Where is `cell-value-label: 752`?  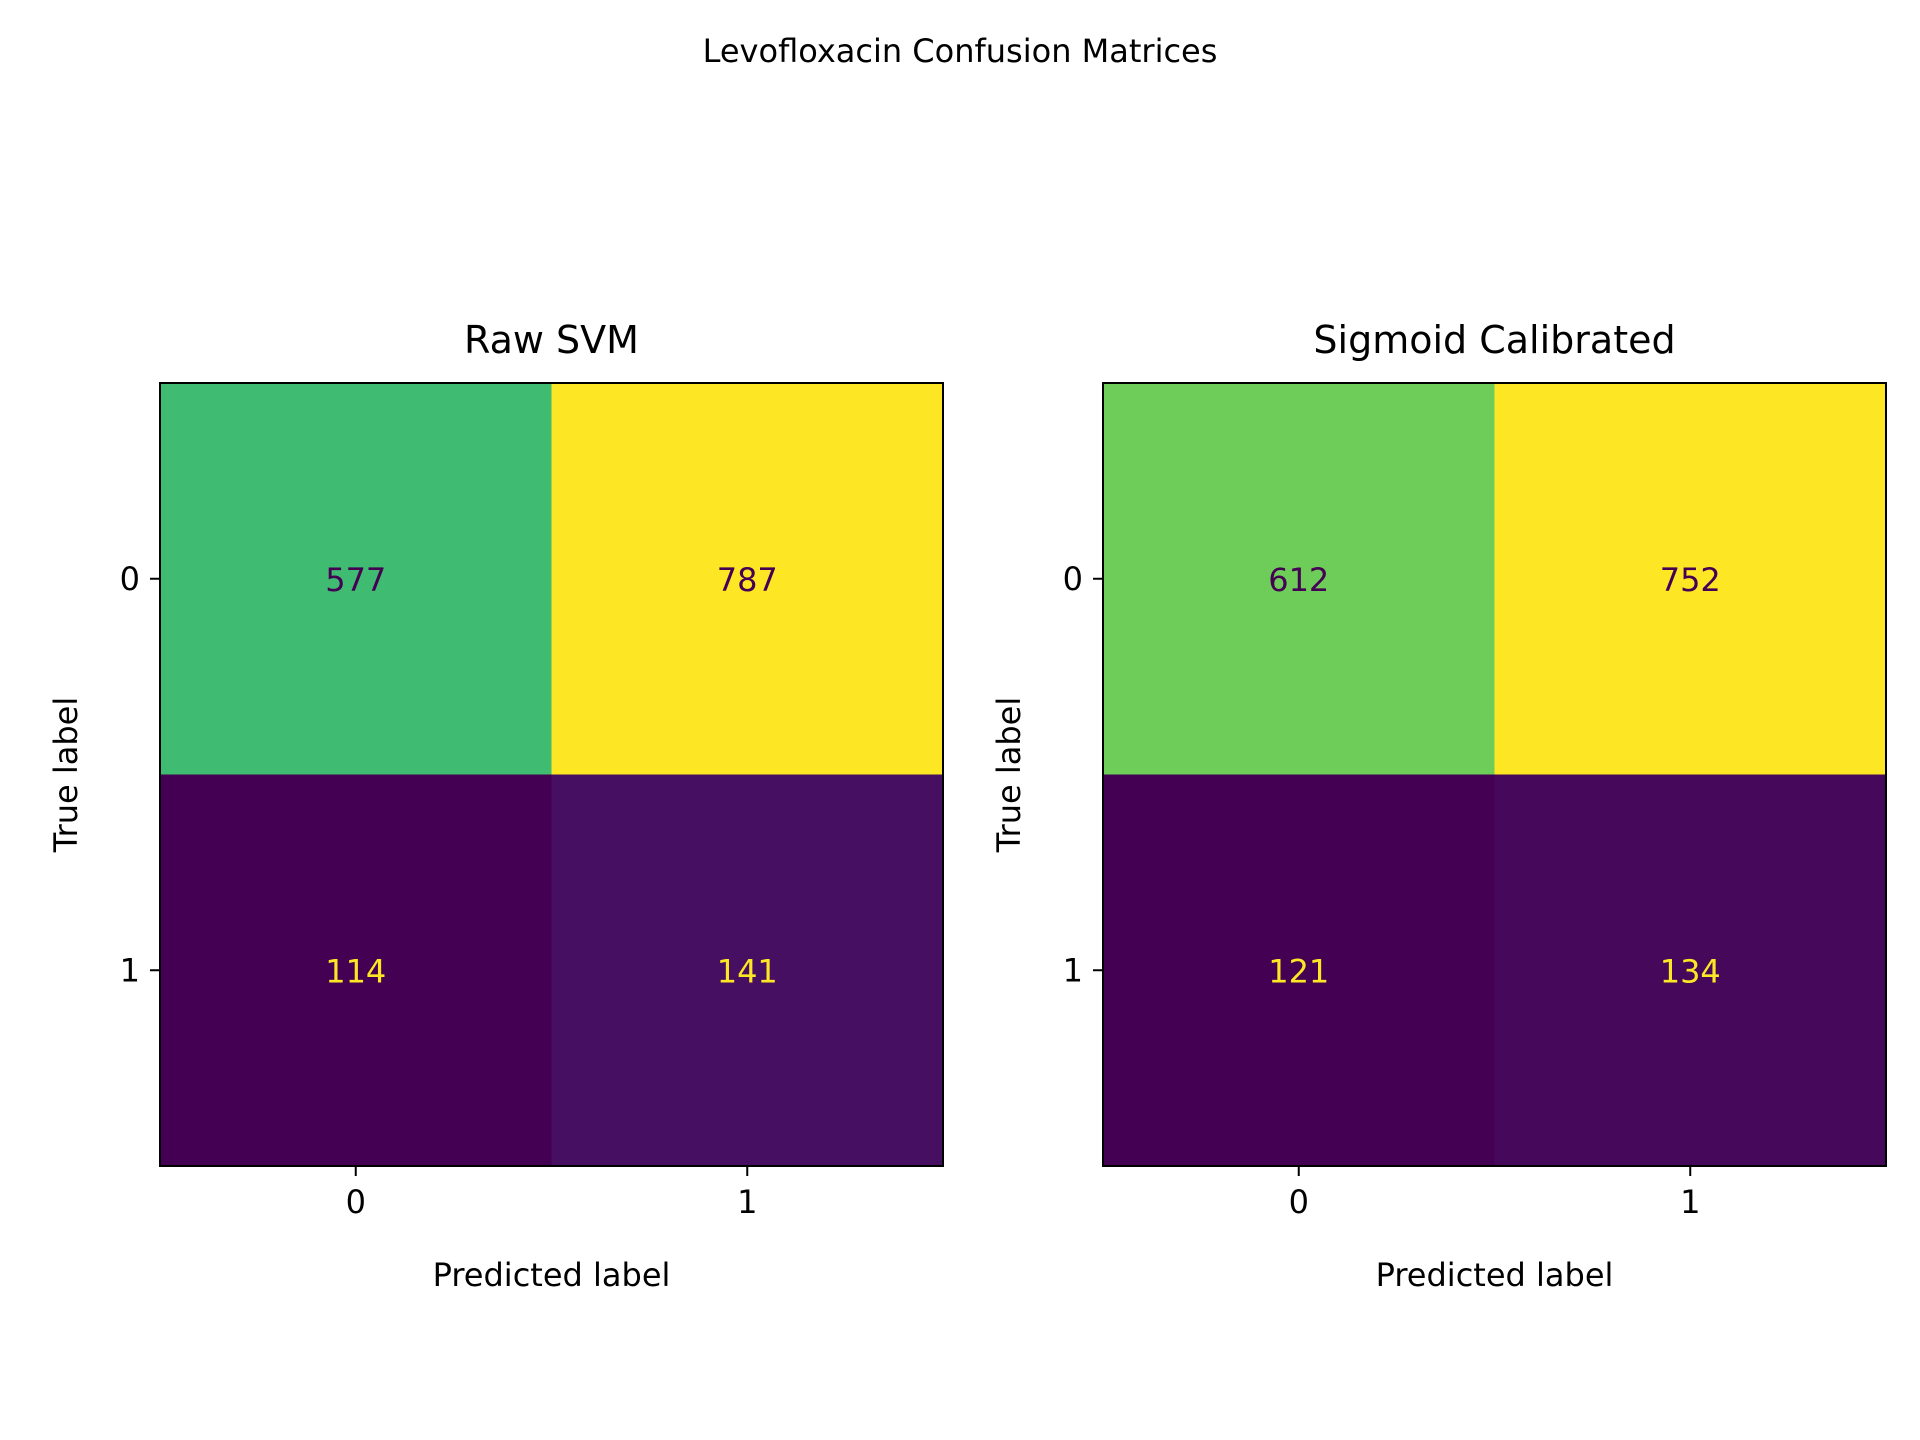 cell-value-label: 752 is located at coordinates (1690, 580).